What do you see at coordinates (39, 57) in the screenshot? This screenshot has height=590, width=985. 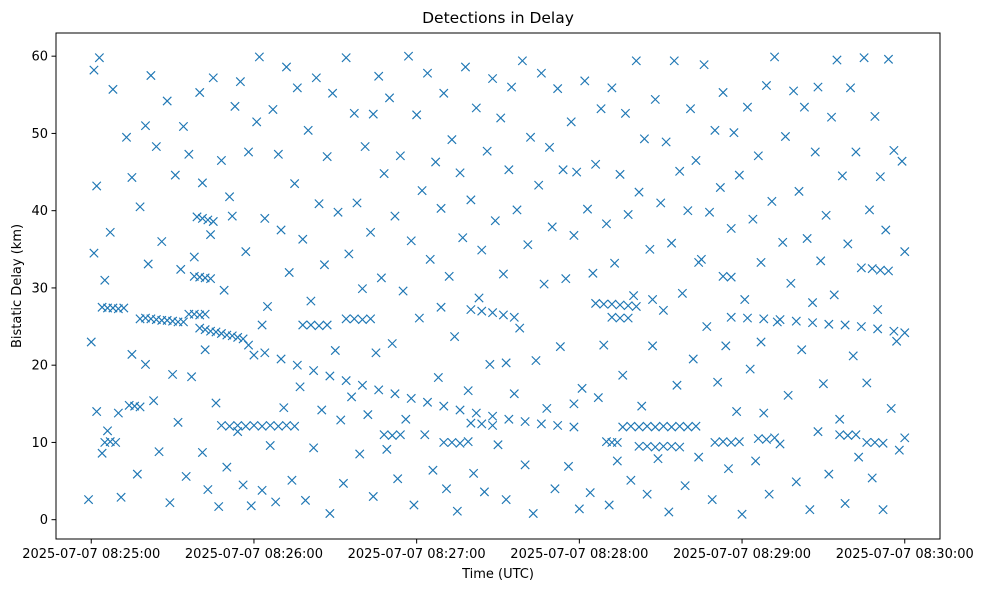 I see `y-tick-label: 60` at bounding box center [39, 57].